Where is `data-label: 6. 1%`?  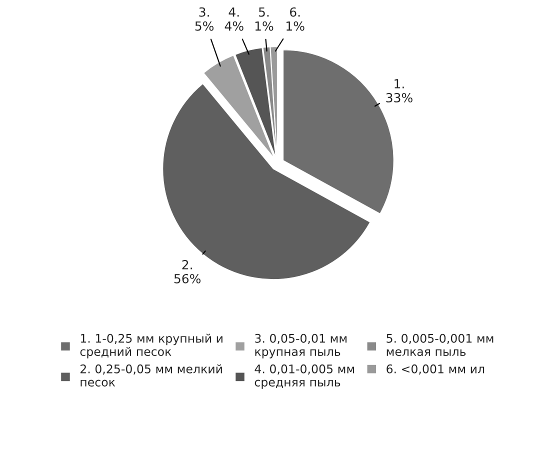
data-label: 6. 1% is located at coordinates (295, 19).